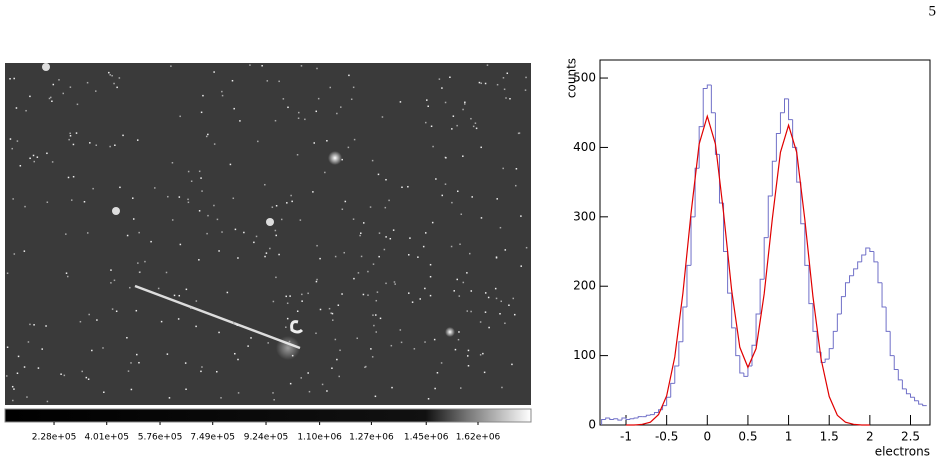 This screenshot has height=462, width=942. I want to click on x-tick-label: -0.5, so click(666, 437).